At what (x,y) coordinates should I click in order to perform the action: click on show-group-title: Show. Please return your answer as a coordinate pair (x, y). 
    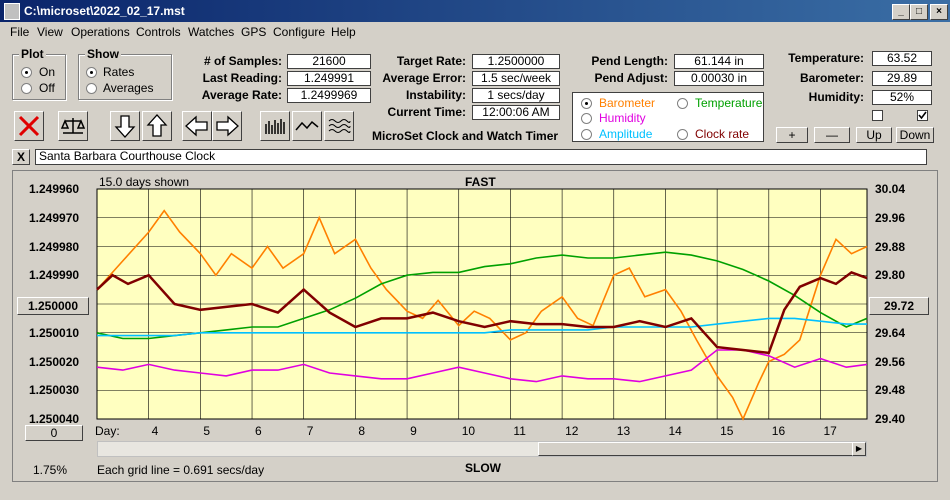
    Looking at the image, I should click on (103, 54).